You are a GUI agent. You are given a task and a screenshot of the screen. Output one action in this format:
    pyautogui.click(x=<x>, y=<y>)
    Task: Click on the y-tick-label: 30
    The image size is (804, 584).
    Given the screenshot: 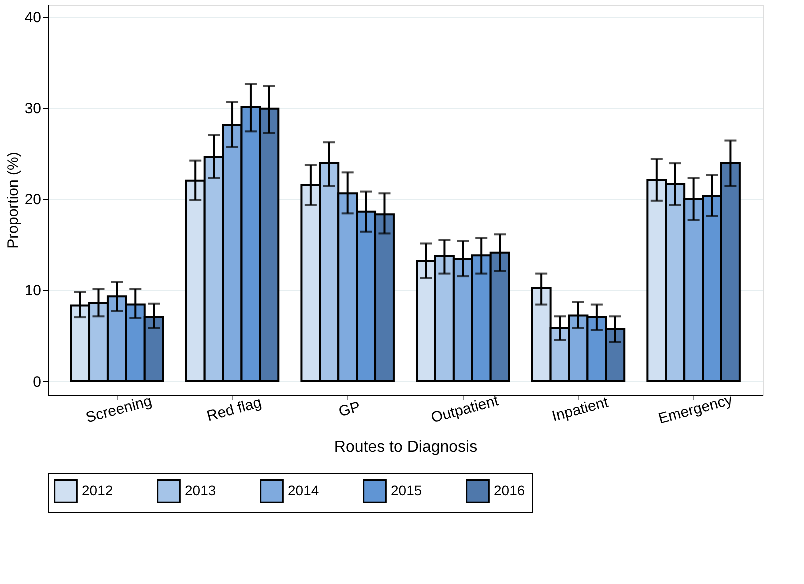 What is the action you would take?
    pyautogui.click(x=33, y=109)
    